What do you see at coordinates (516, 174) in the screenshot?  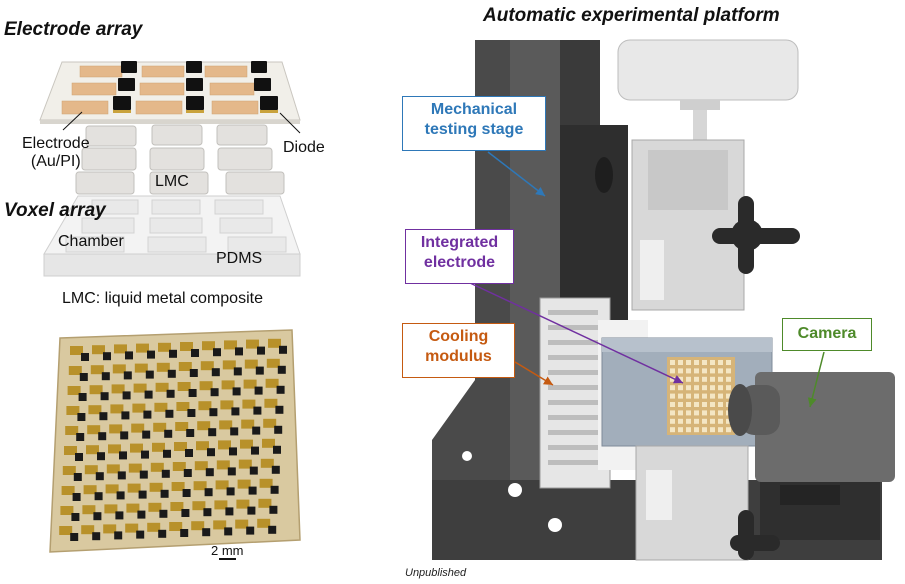 I see `mechanical-arrow` at bounding box center [516, 174].